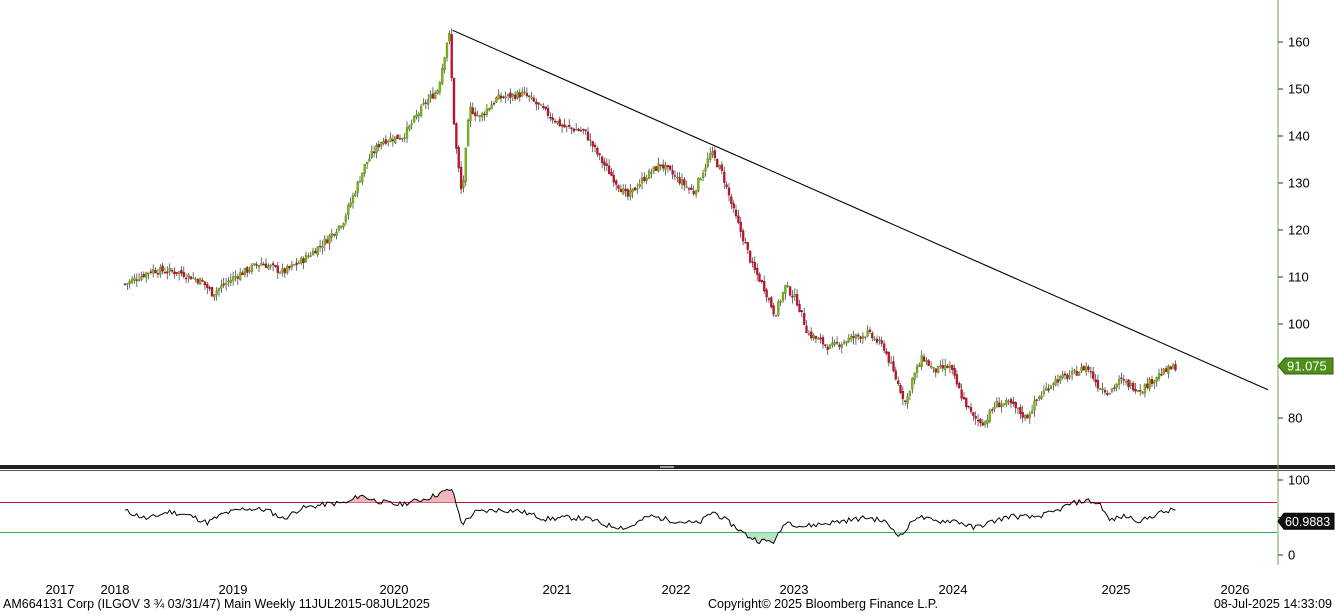 The width and height of the screenshot is (1335, 615). Describe the element at coordinates (1116, 589) in the screenshot. I see `x-tick-label: 2025` at that location.